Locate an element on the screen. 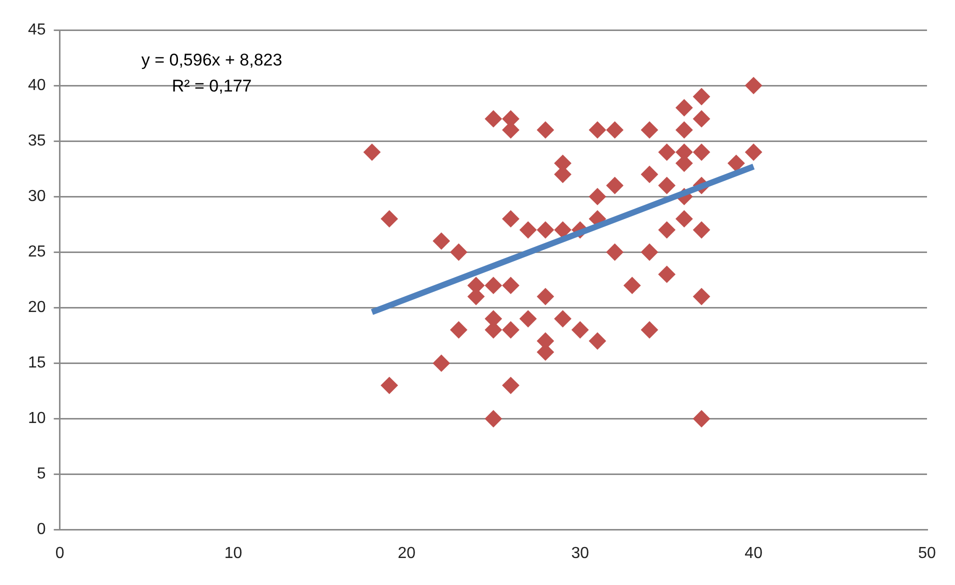 The image size is (955, 585). y-tick-label: 15 is located at coordinates (37, 363).